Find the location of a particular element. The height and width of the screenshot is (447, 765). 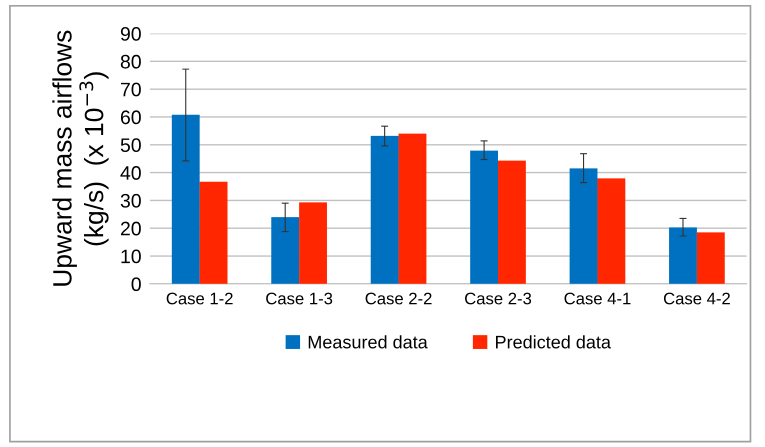

y-tick-label: 0 is located at coordinates (136, 284).